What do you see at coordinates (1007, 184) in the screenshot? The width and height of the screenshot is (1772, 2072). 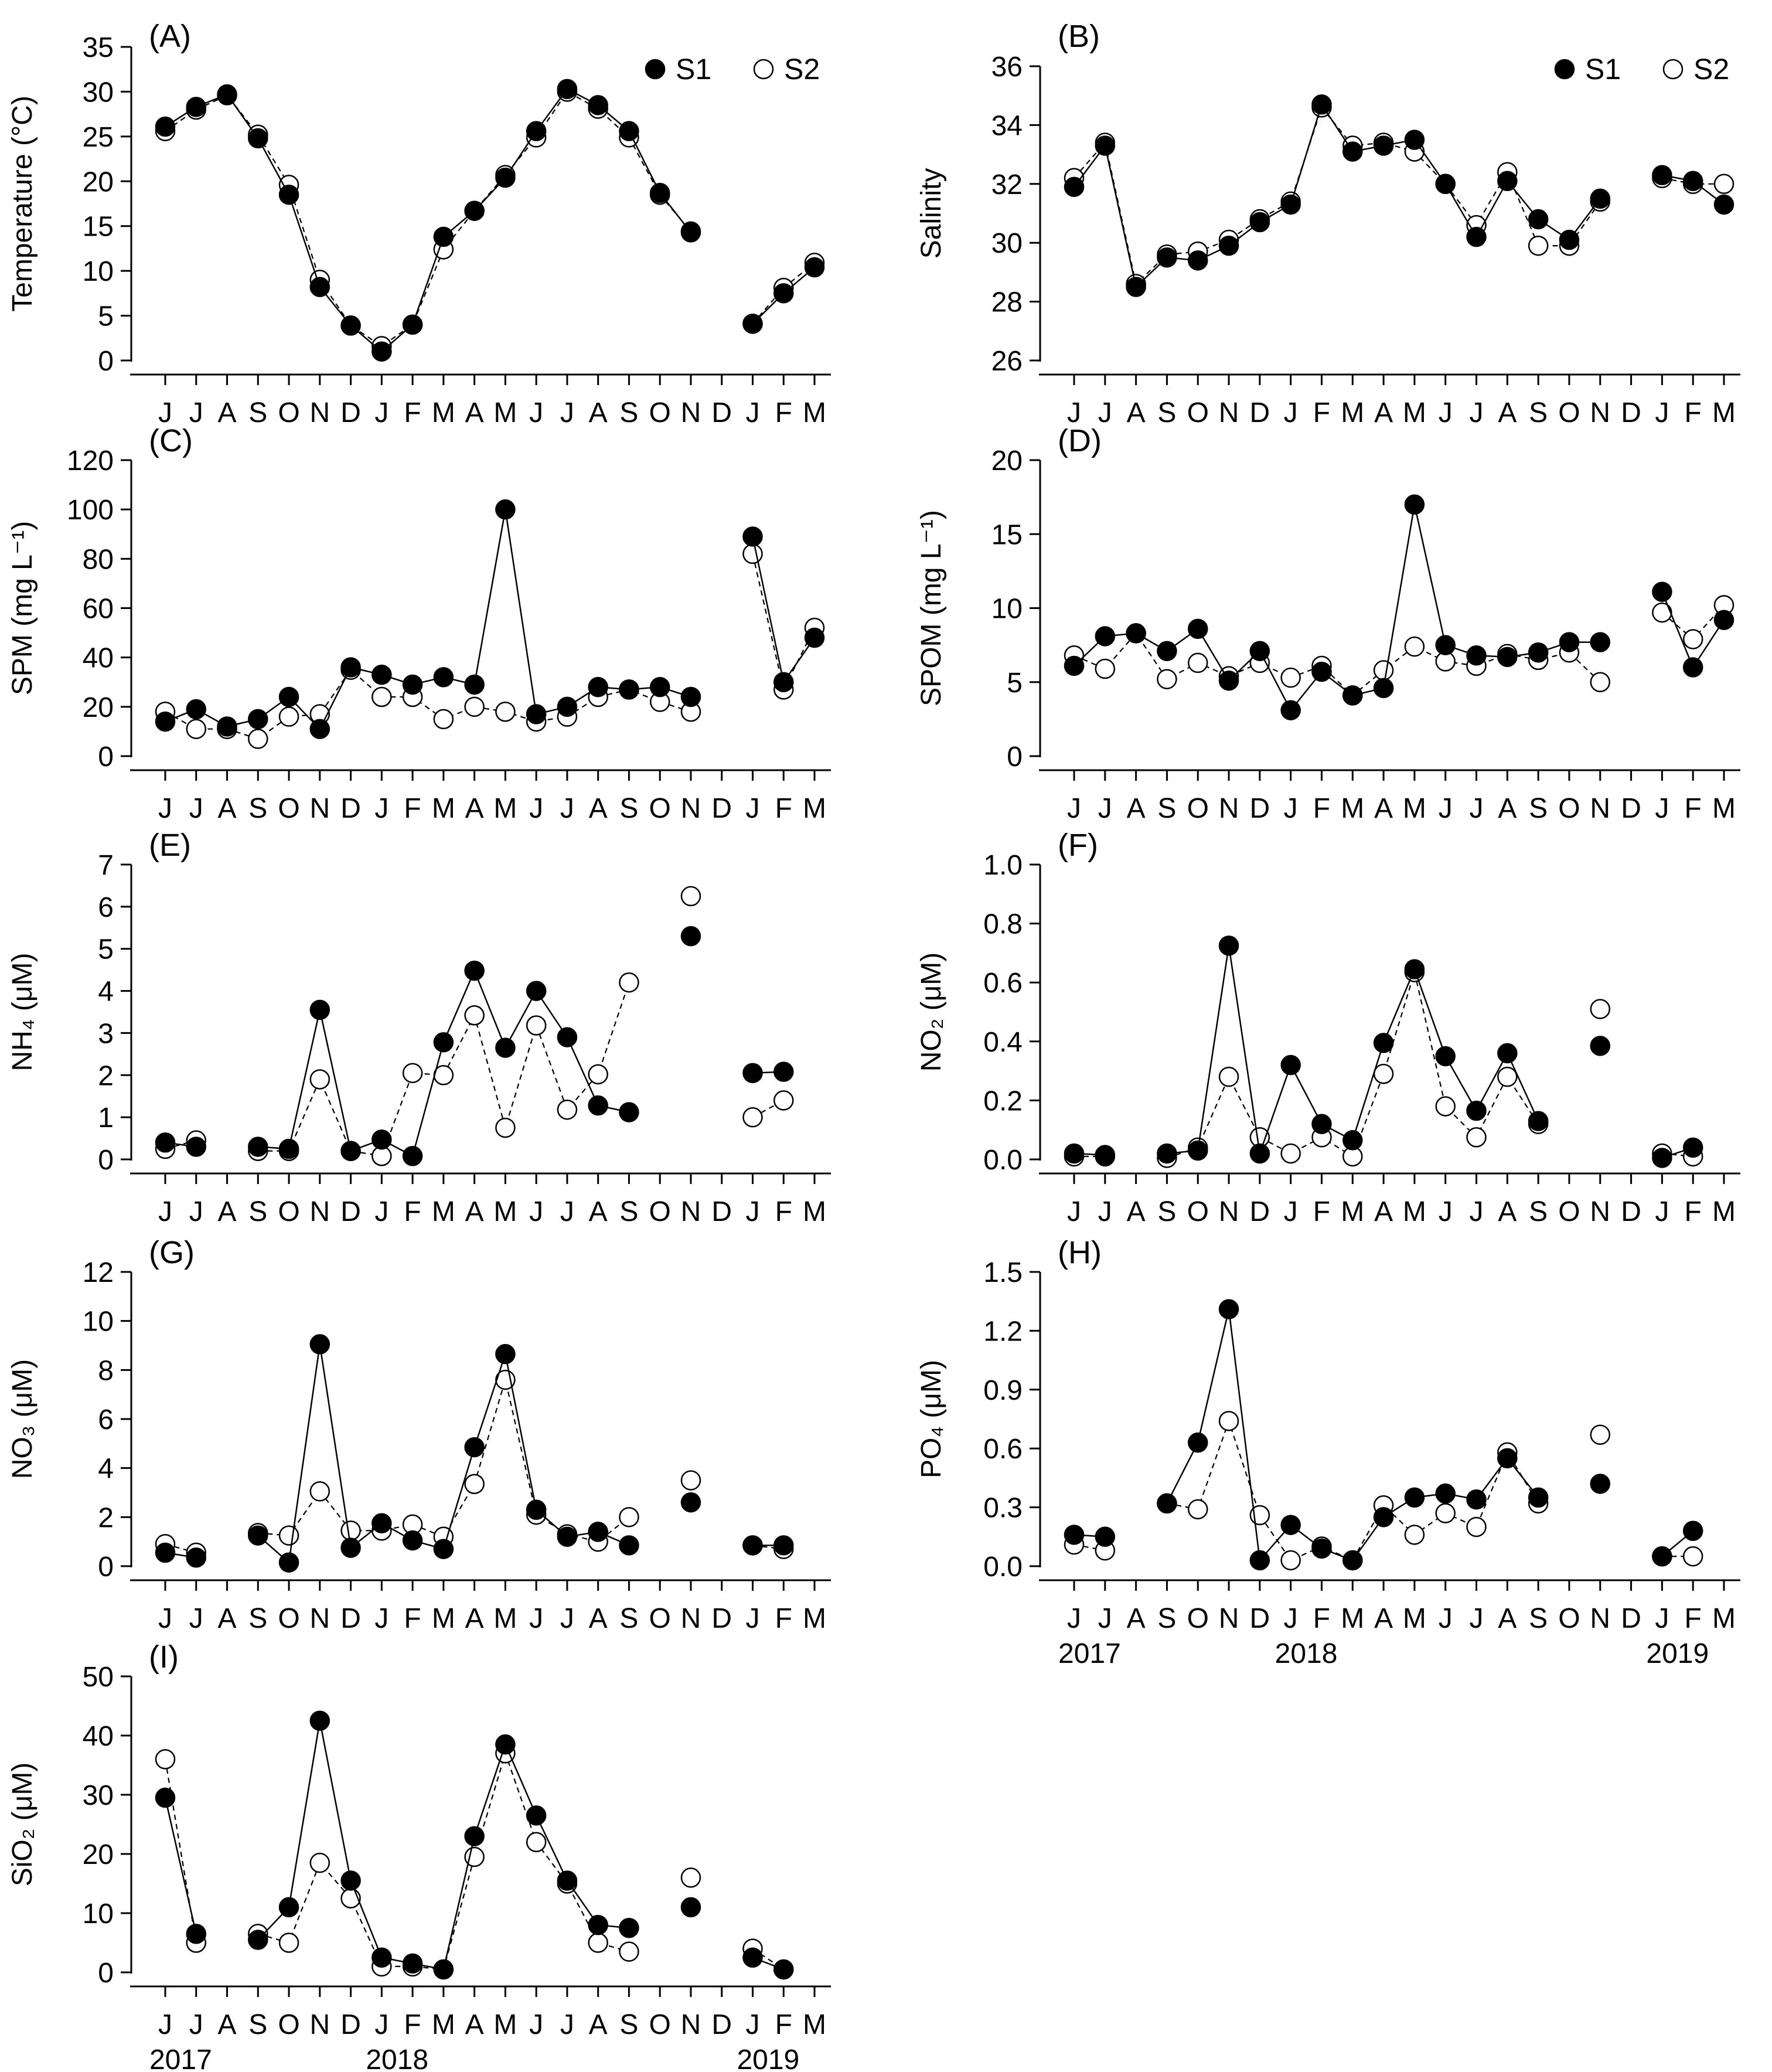 I see `y-tick-label: 32` at bounding box center [1007, 184].